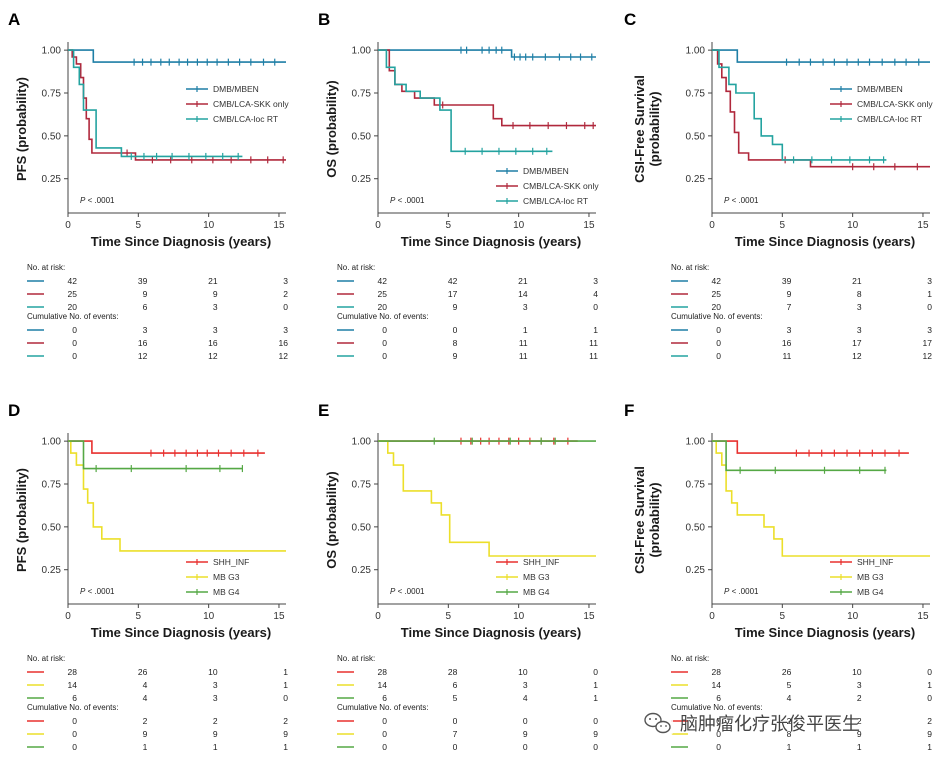  What do you see at coordinates (789, 307) in the screenshot?
I see `at-risk-value: 7` at bounding box center [789, 307].